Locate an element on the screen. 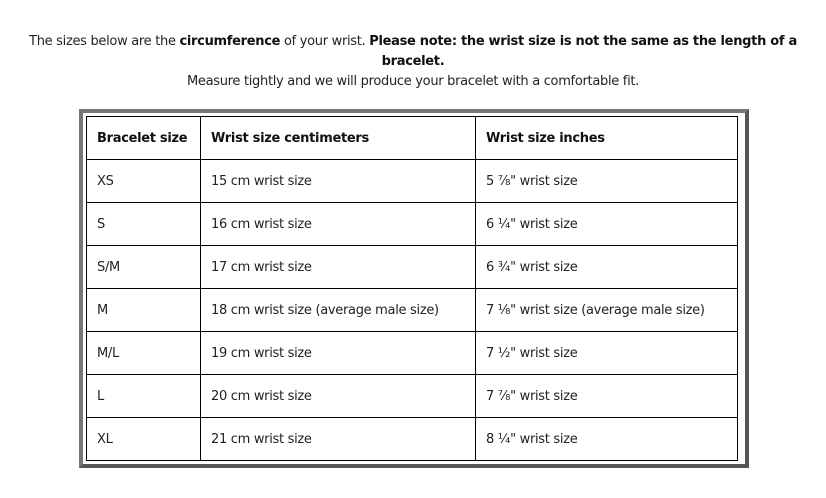  intro-text-3: of your wrist. is located at coordinates (325, 41).